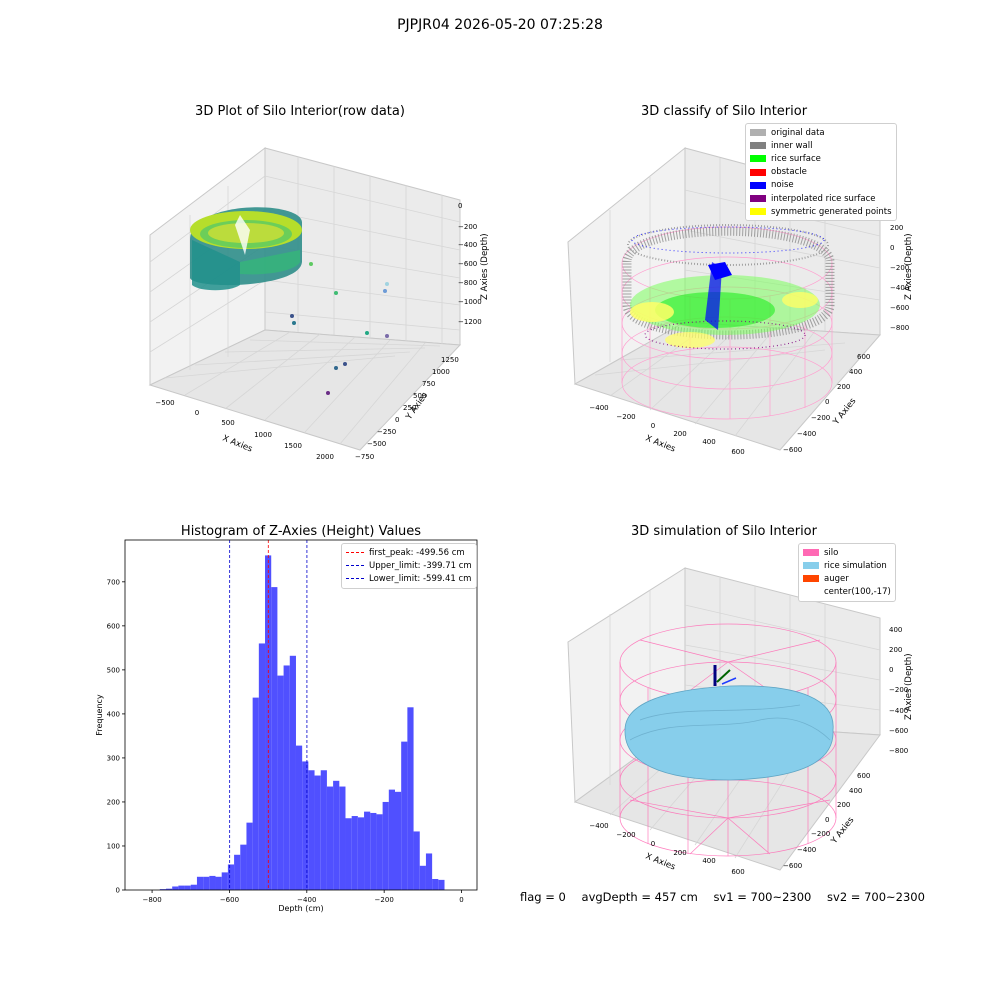  Describe the element at coordinates (300, 908) in the screenshot. I see `histogram-xlabel: Depth (cm)` at that location.